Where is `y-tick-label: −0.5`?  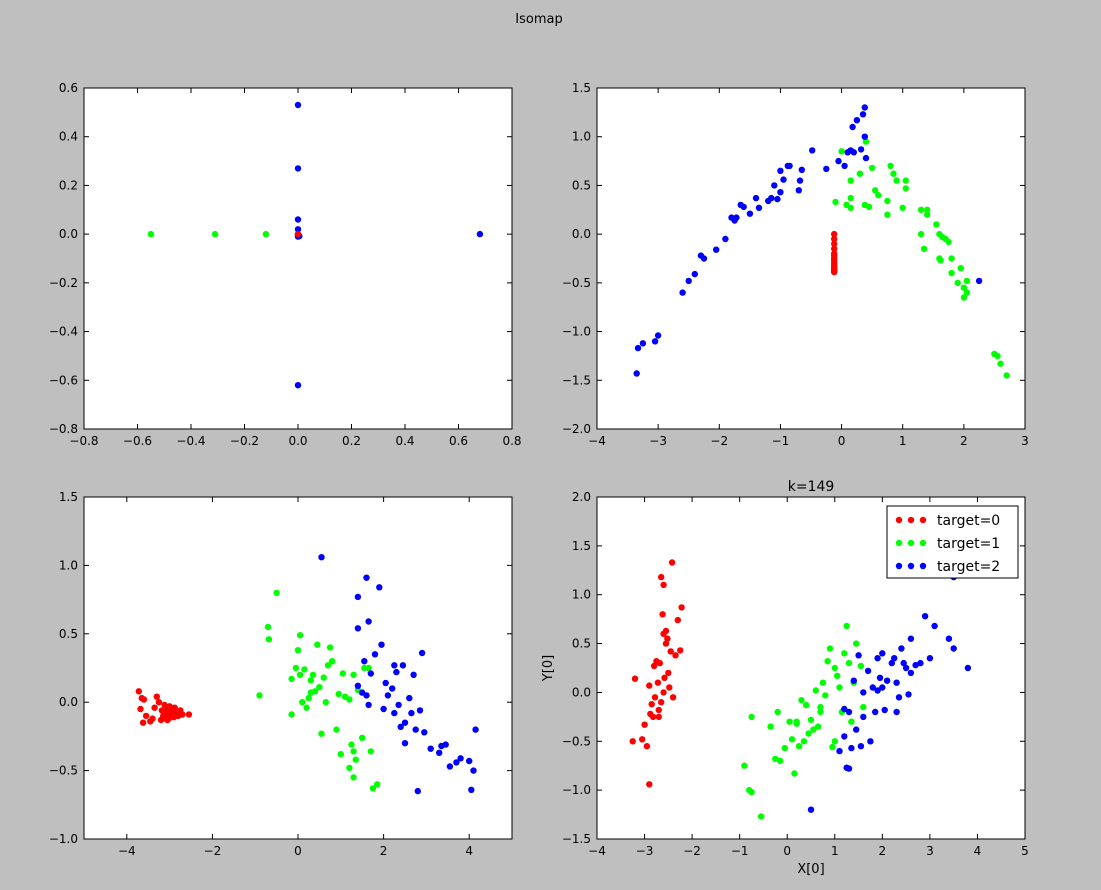
y-tick-label: −0.5 is located at coordinates (576, 283).